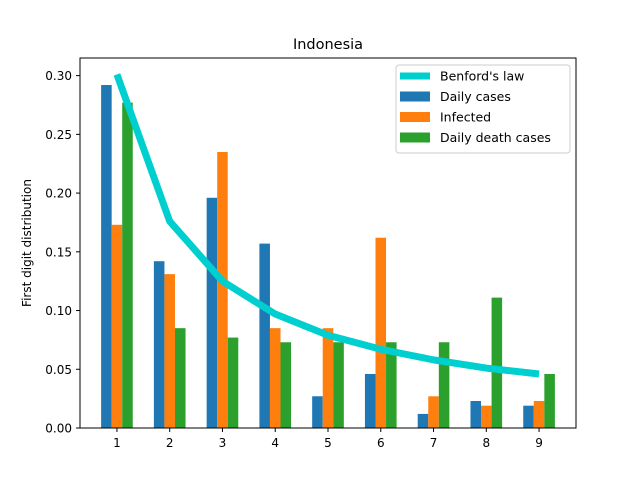  What do you see at coordinates (27, 243) in the screenshot?
I see `y-axis-label: First digit distribution` at bounding box center [27, 243].